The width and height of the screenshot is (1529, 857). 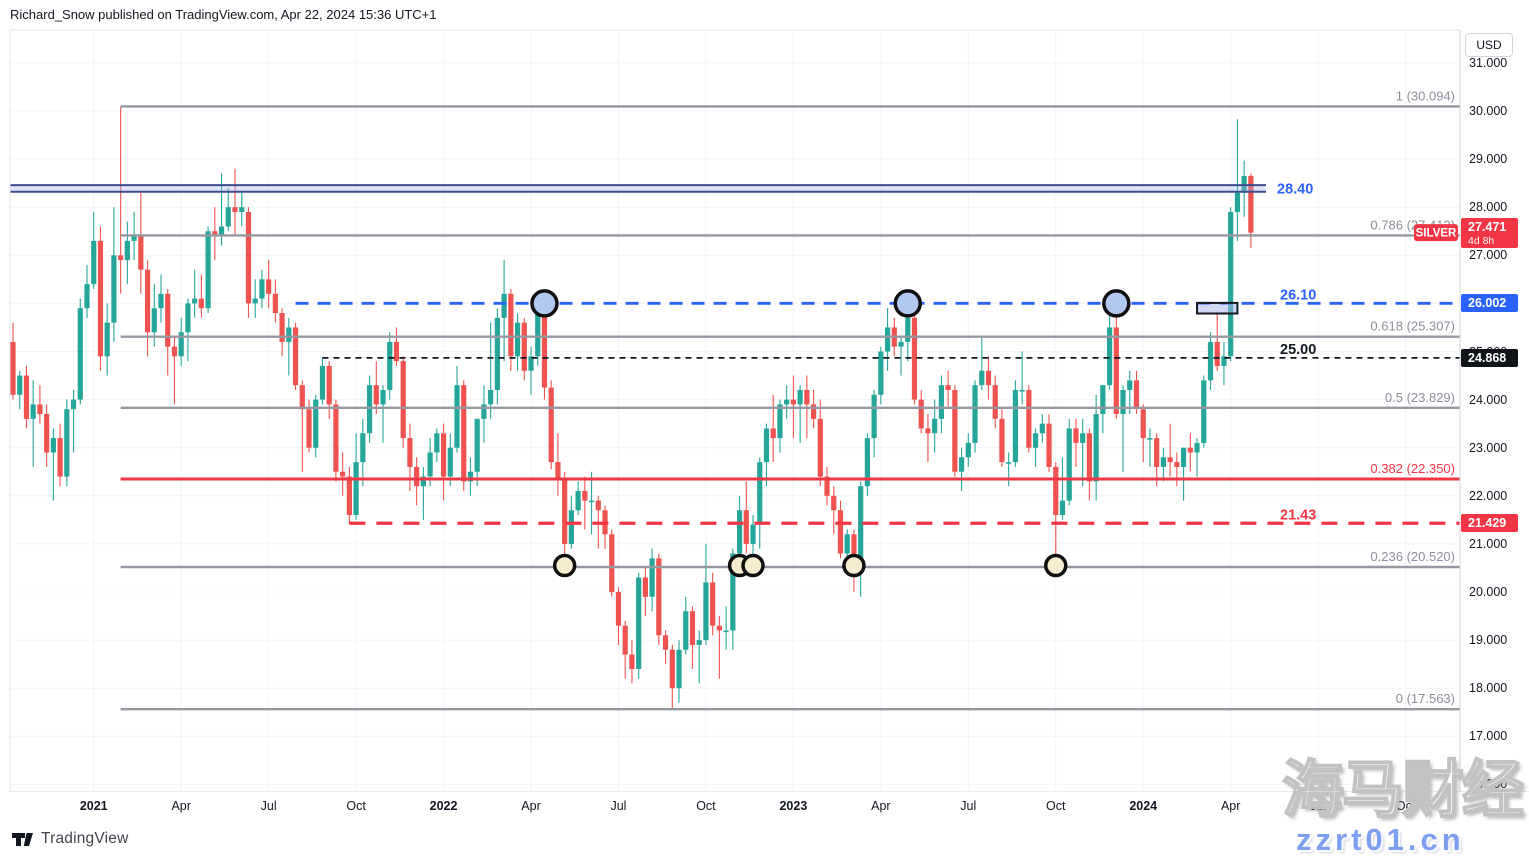 What do you see at coordinates (1412, 468) in the screenshot?
I see `fib-level-label: 0.382 (22.350)` at bounding box center [1412, 468].